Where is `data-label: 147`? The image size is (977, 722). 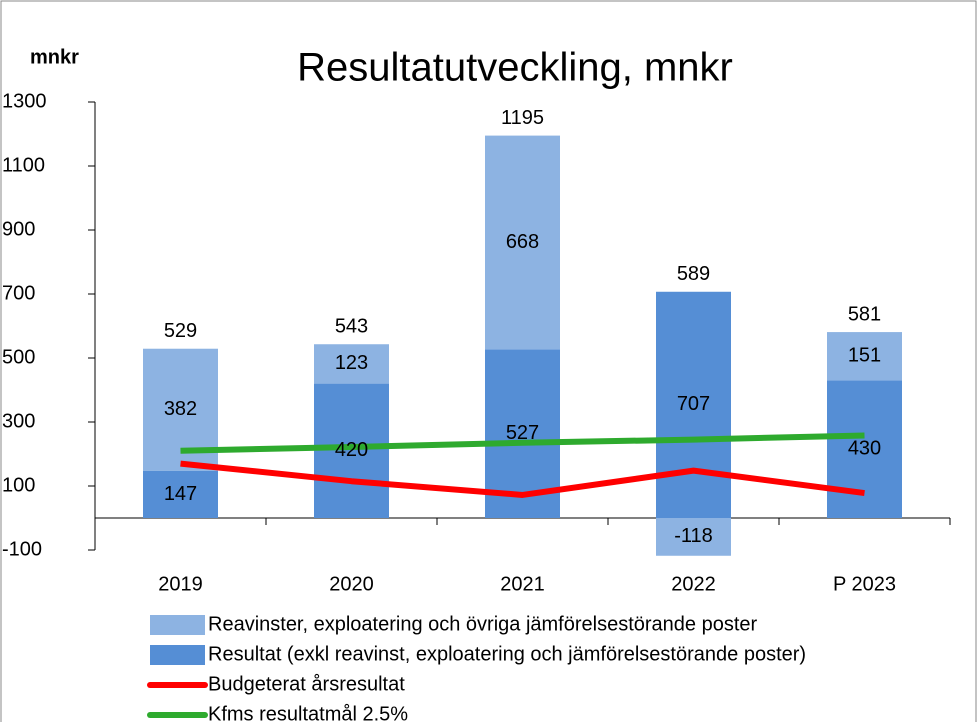
data-label: 147 is located at coordinates (180, 494).